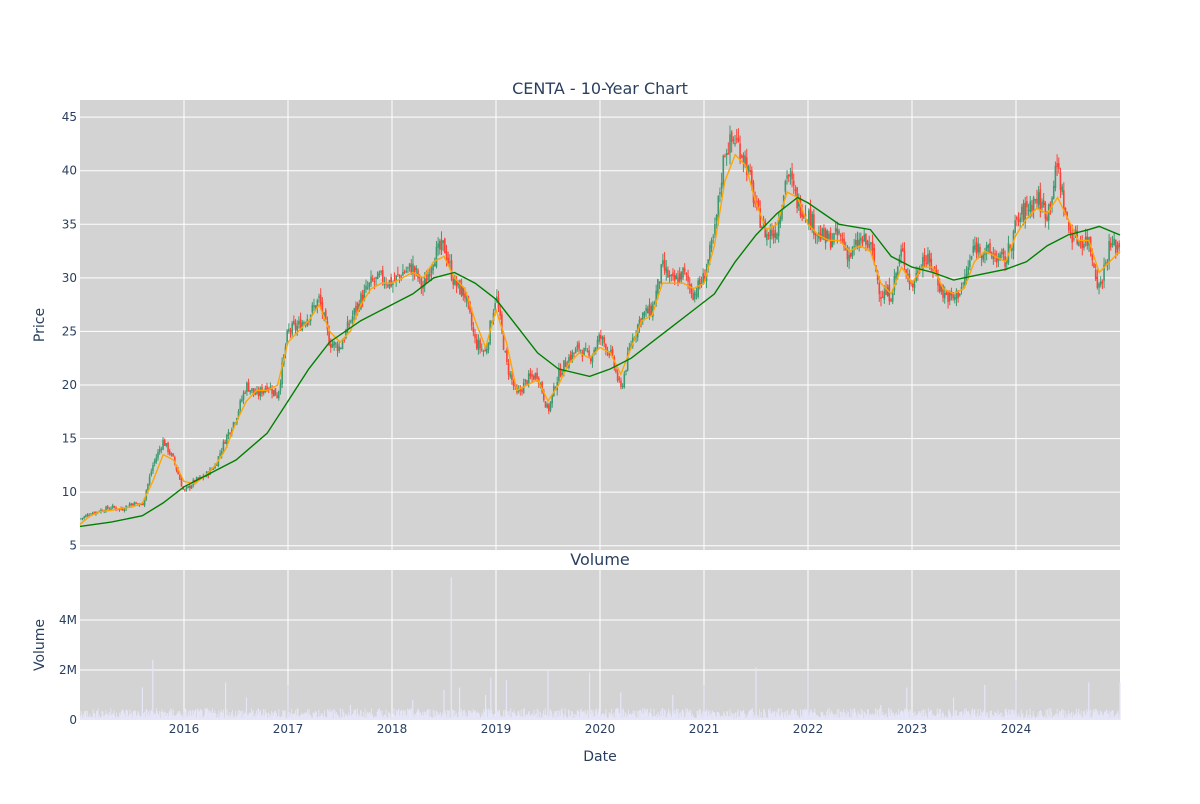 This screenshot has width=1200, height=804. Describe the element at coordinates (184, 729) in the screenshot. I see `date-tick-label: 2016` at that location.